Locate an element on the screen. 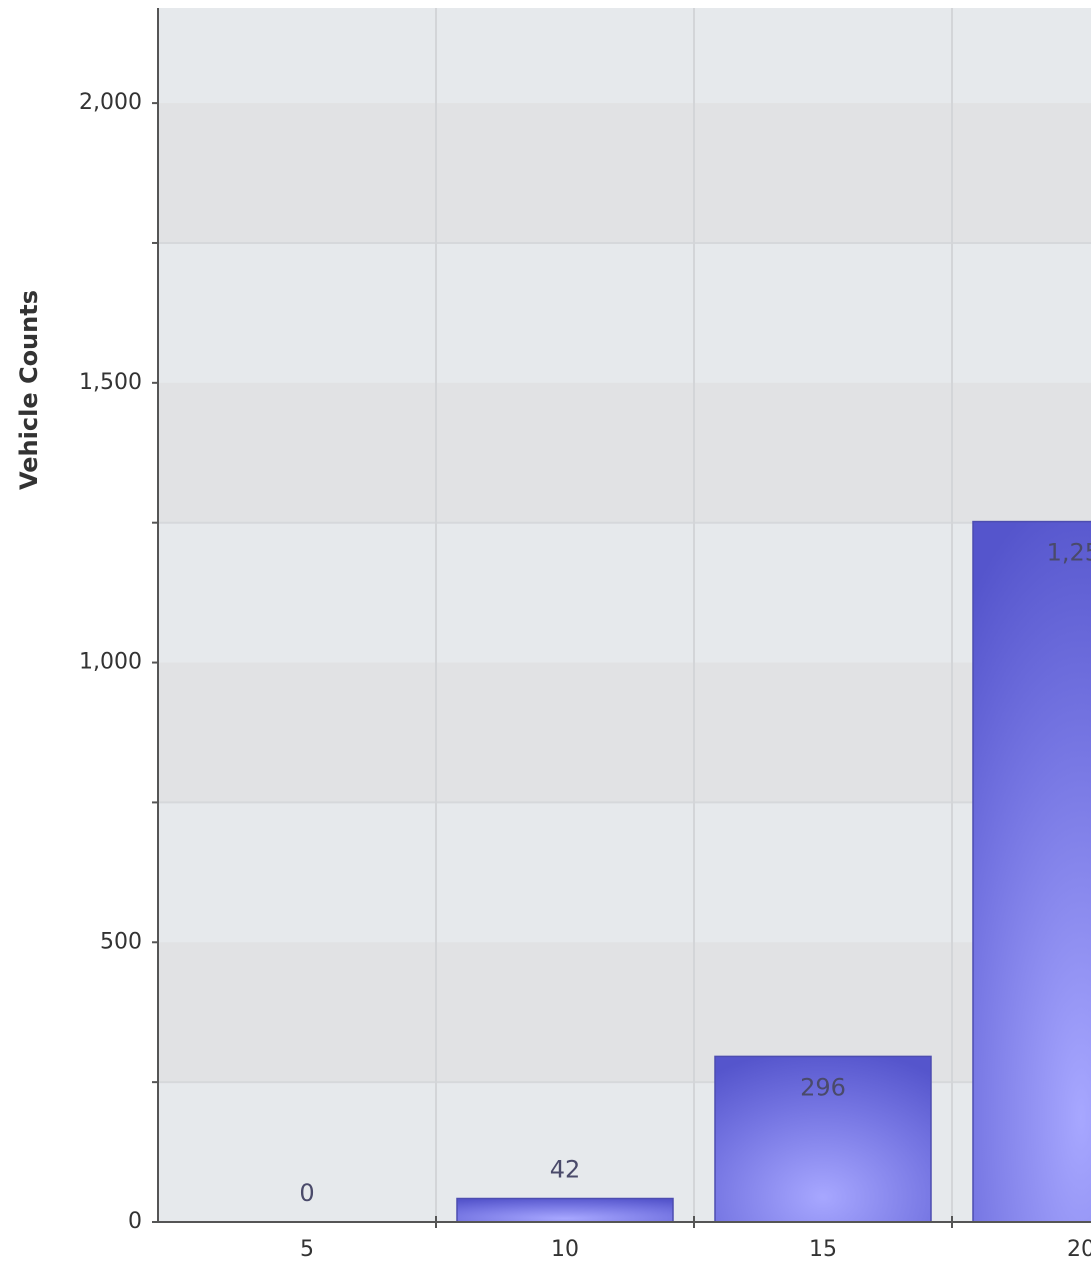 This screenshot has height=1274, width=1091. value-label: 0 is located at coordinates (306, 1193).